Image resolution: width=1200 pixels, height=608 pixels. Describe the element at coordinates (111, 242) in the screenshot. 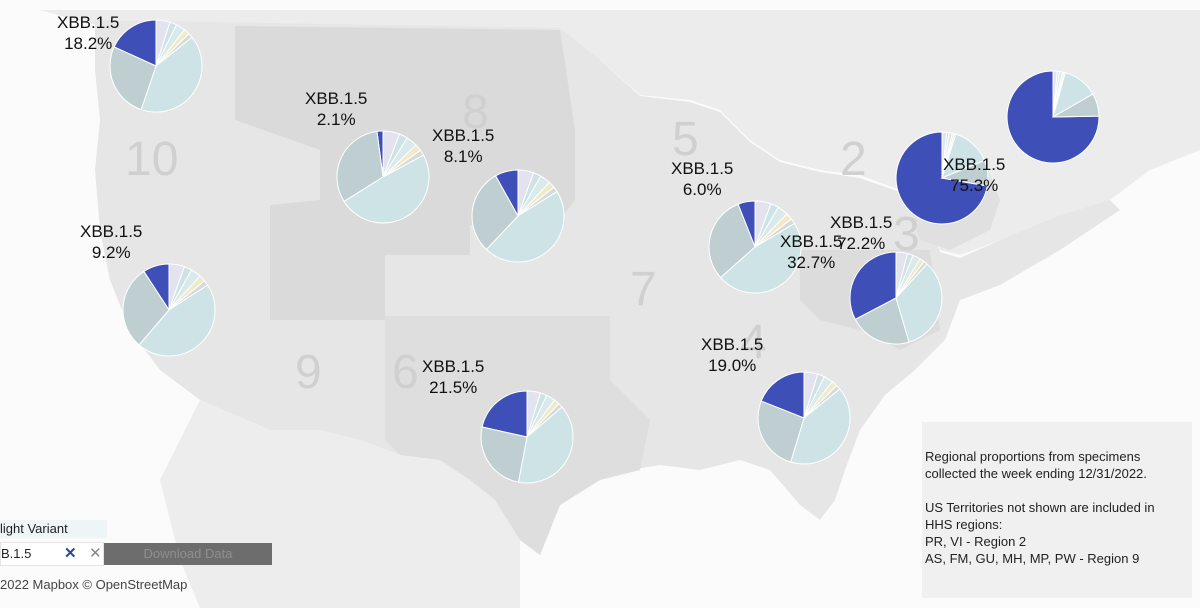

I see `pie-label: XBB.1.5 9.2%` at that location.